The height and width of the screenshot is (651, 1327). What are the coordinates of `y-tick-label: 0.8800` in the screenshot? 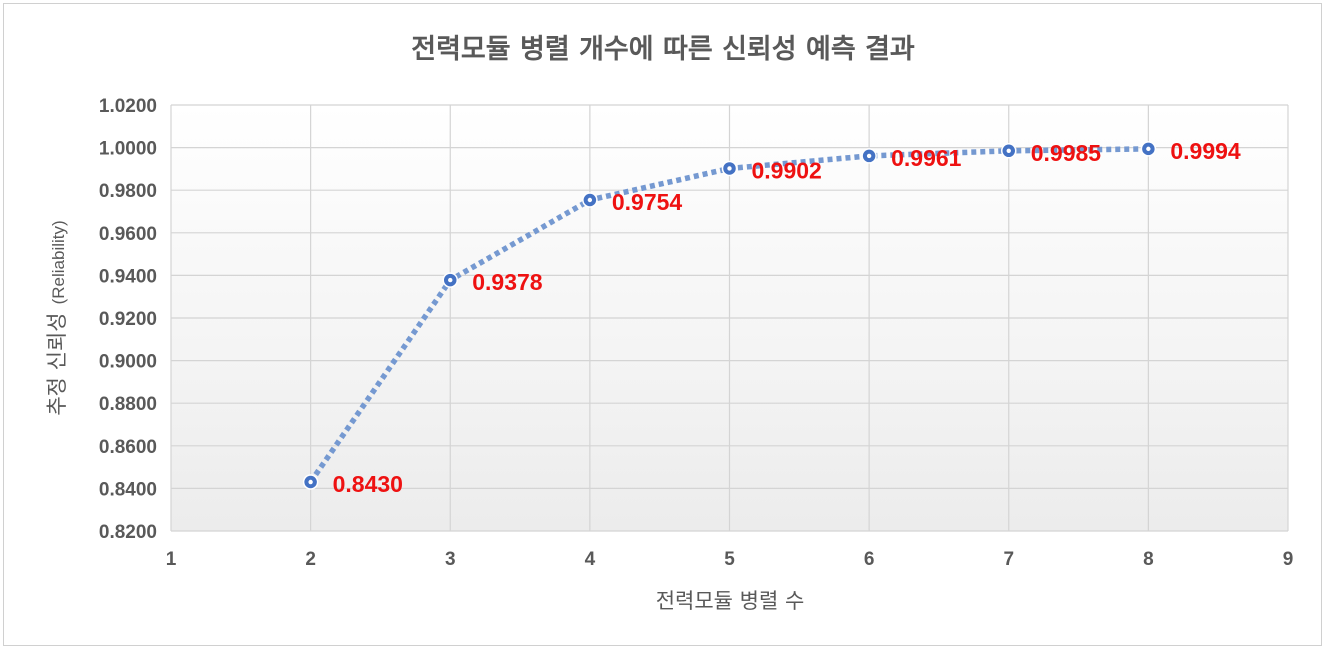 It's located at (128, 404).